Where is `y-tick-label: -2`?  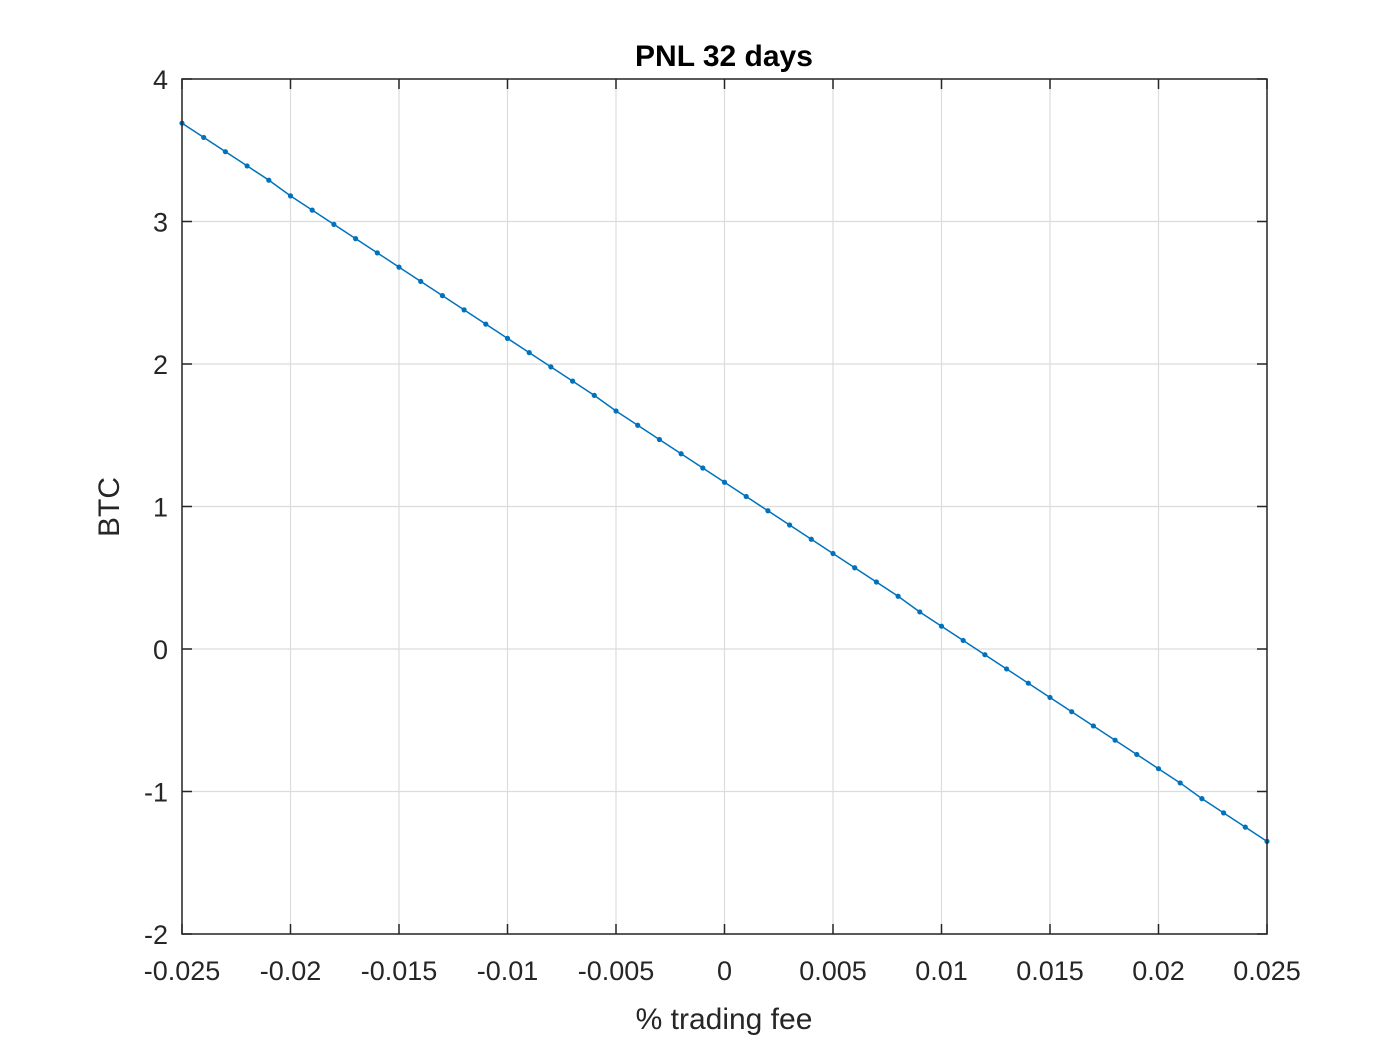 y-tick-label: -2 is located at coordinates (156, 935).